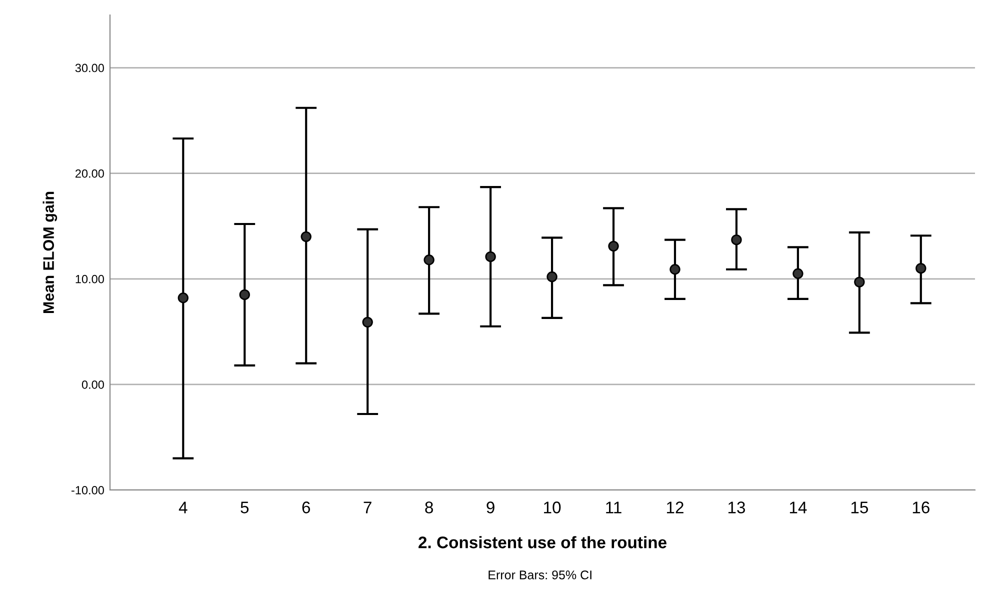 Image resolution: width=991 pixels, height=594 pixels. I want to click on y-axis-title: Mean ELOM gain, so click(50, 253).